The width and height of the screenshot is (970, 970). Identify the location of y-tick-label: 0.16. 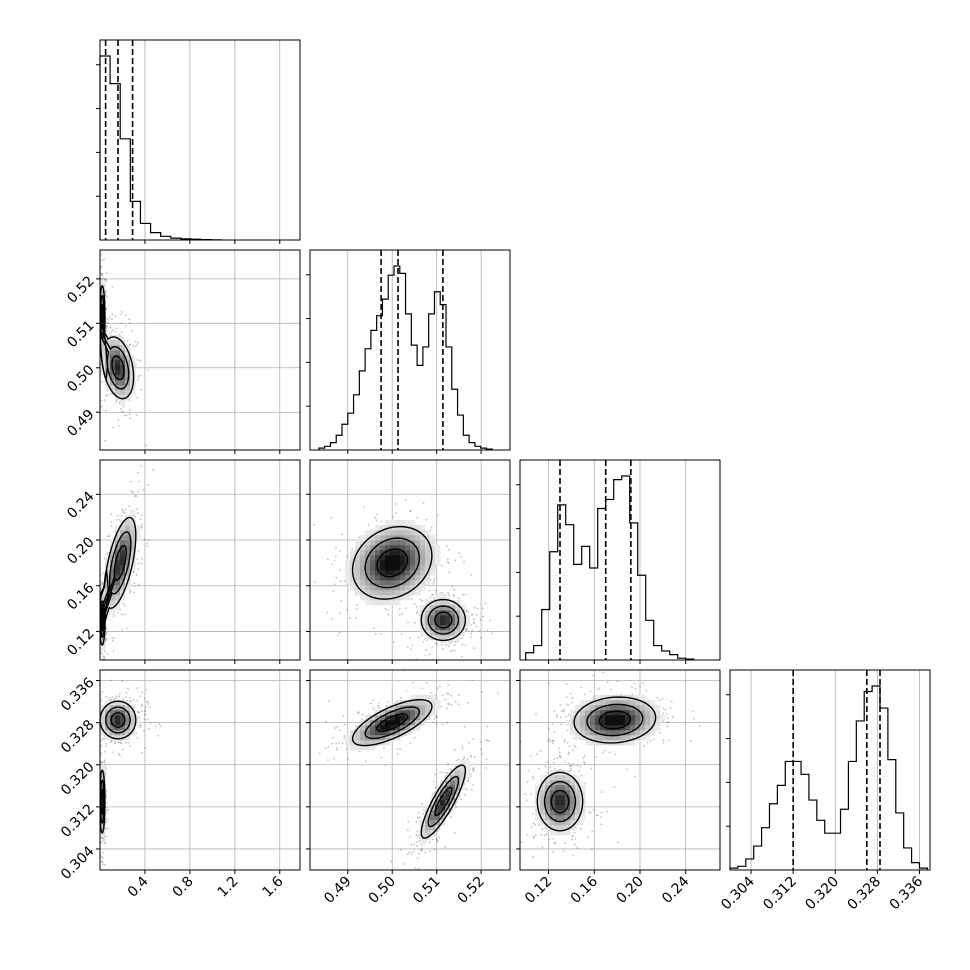
(80, 596).